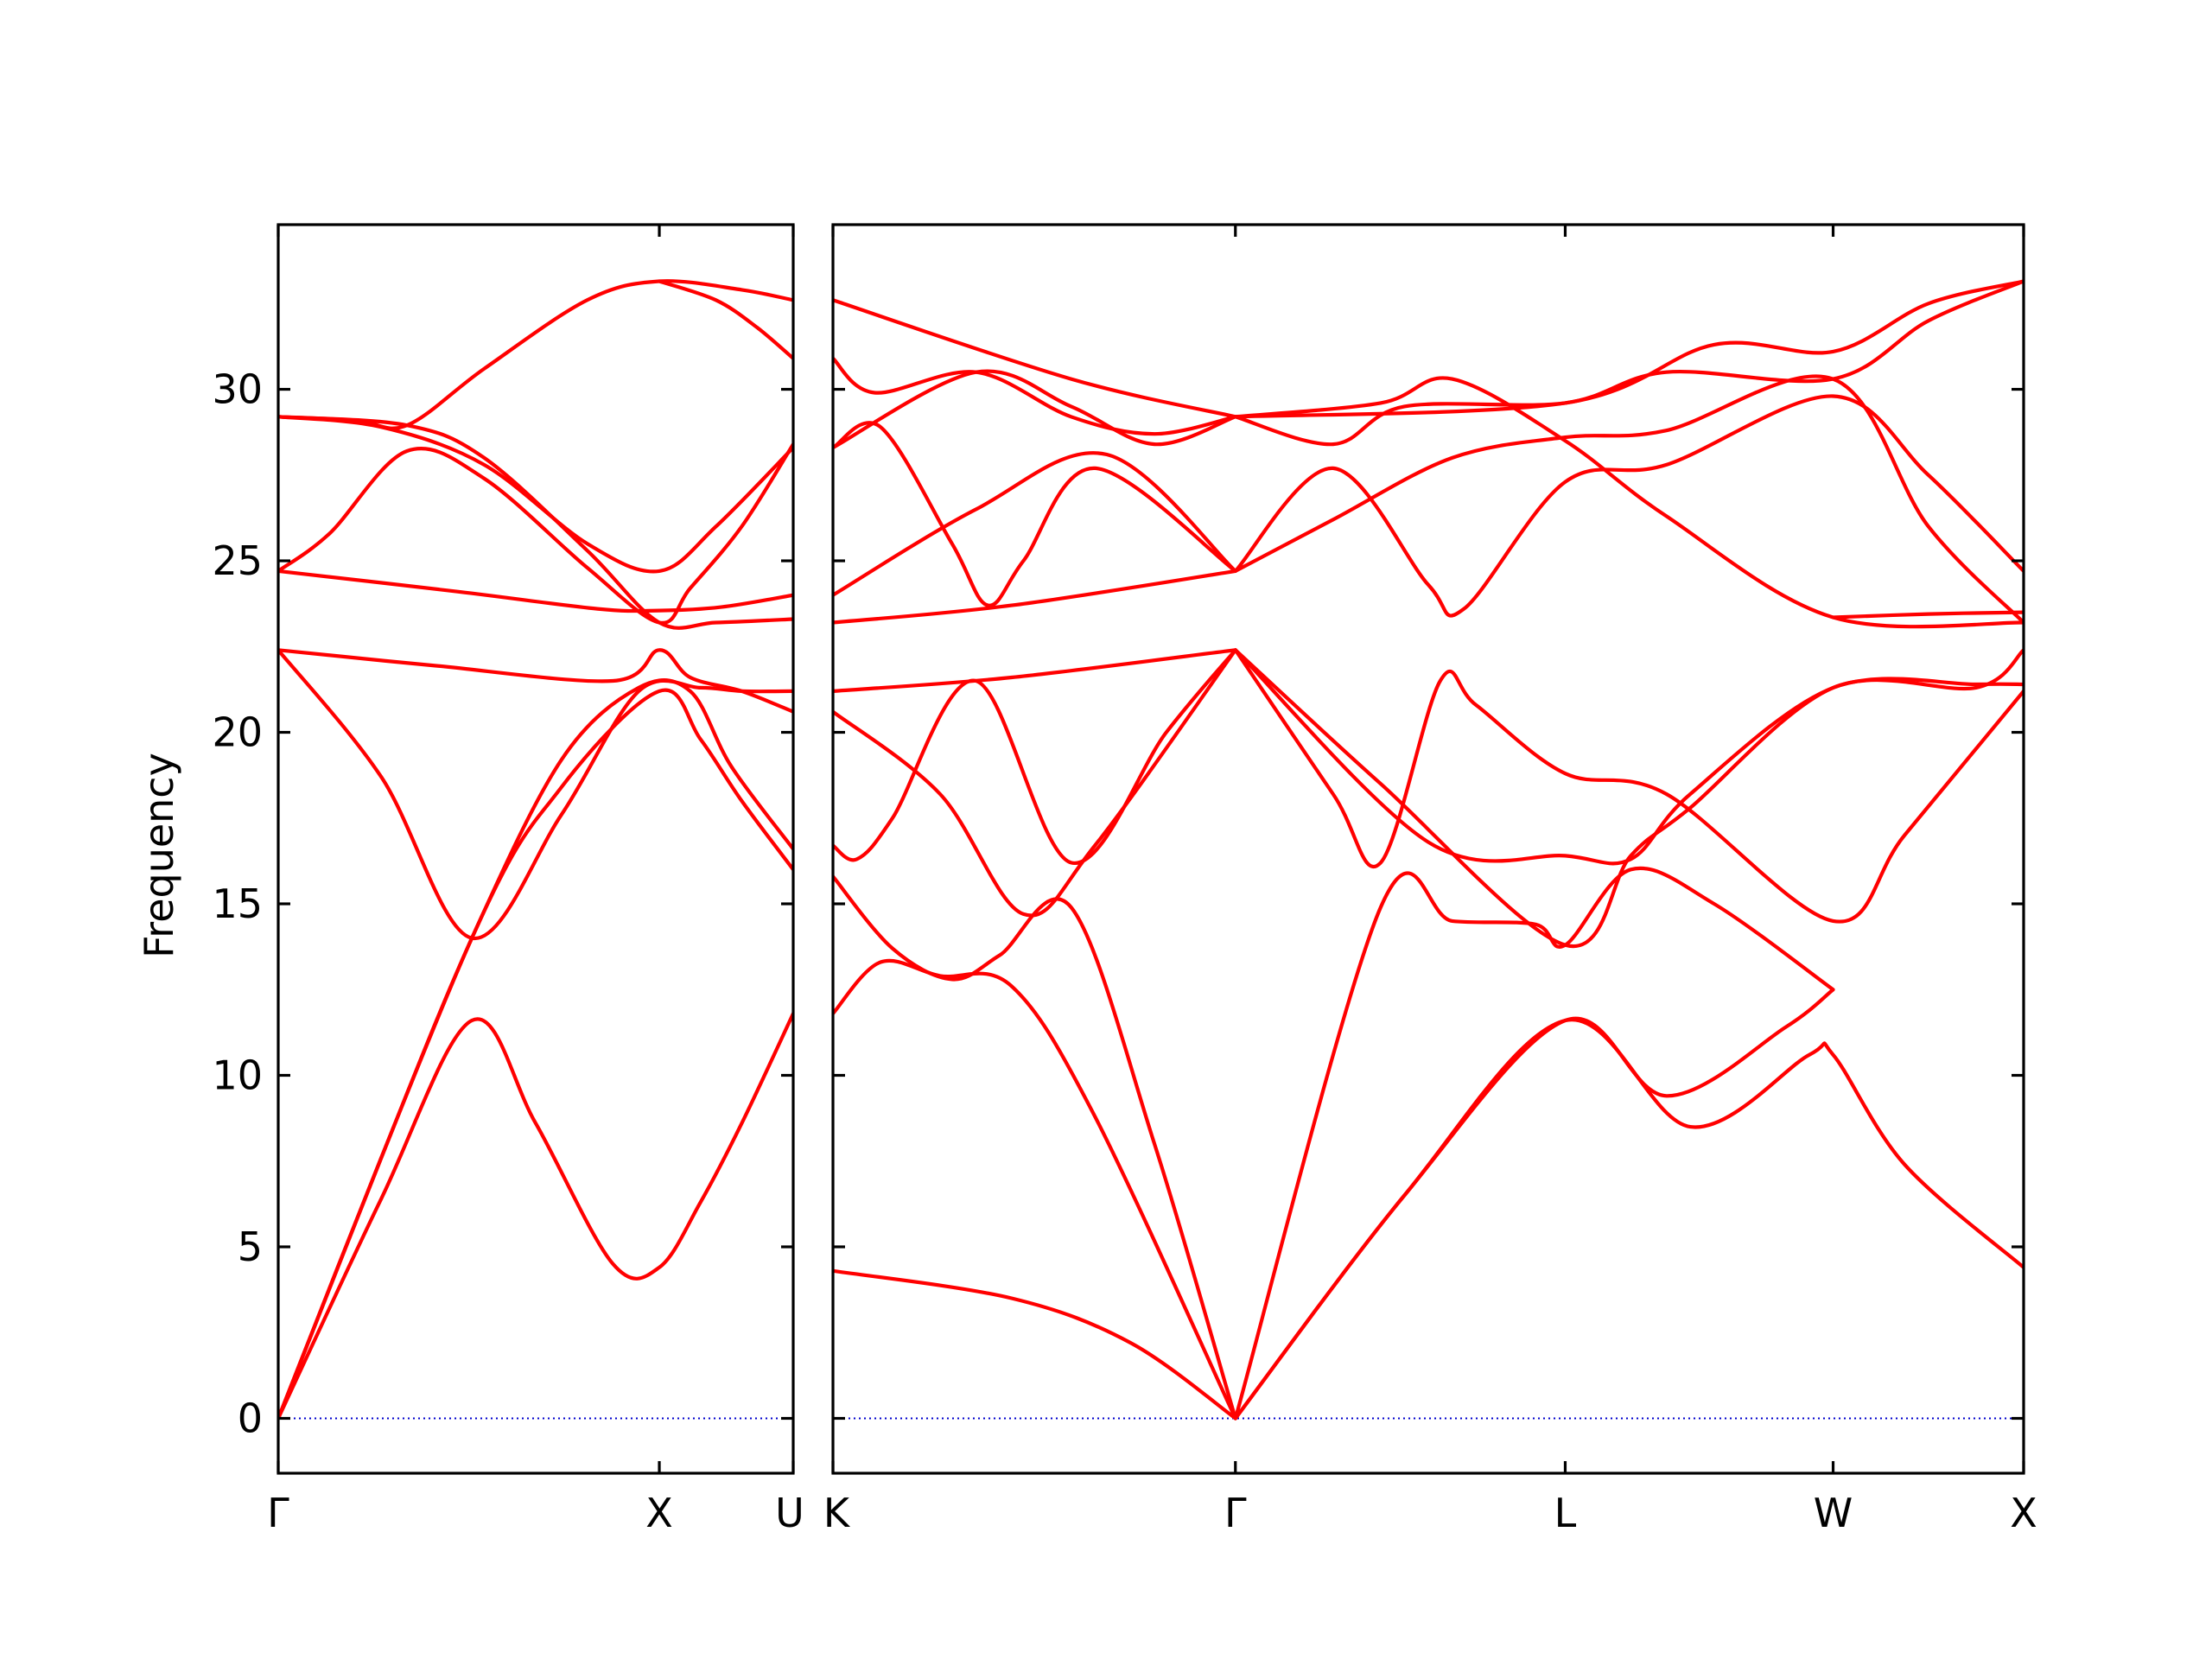 The width and height of the screenshot is (2212, 1659). What do you see at coordinates (837, 1513) in the screenshot?
I see `x-tick-label: K` at bounding box center [837, 1513].